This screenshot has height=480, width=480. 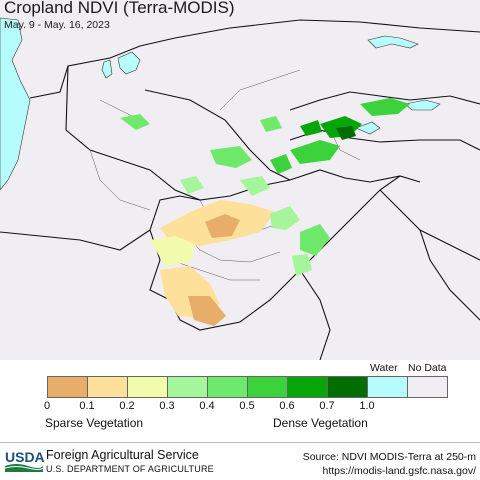 What do you see at coordinates (399, 471) in the screenshot?
I see `source-url: https://modis-land.gsfc.nasa.gov/` at bounding box center [399, 471].